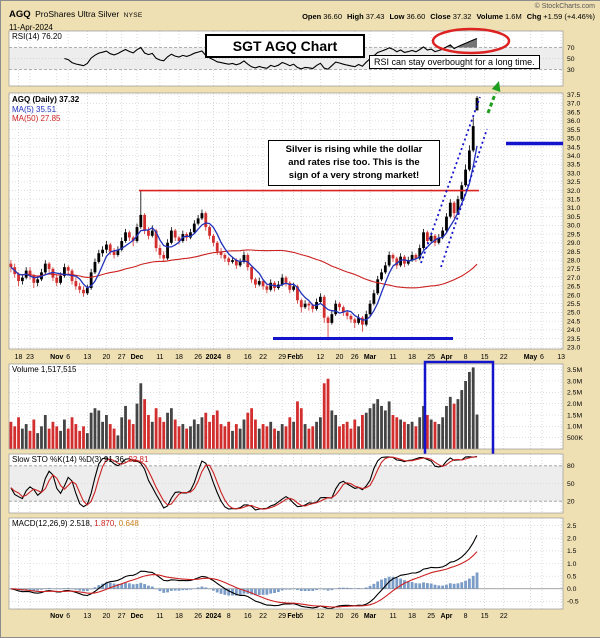 The width and height of the screenshot is (600, 638). What do you see at coordinates (40, 523) in the screenshot?
I see `macd-label: MACD(12,26,9)` at bounding box center [40, 523].